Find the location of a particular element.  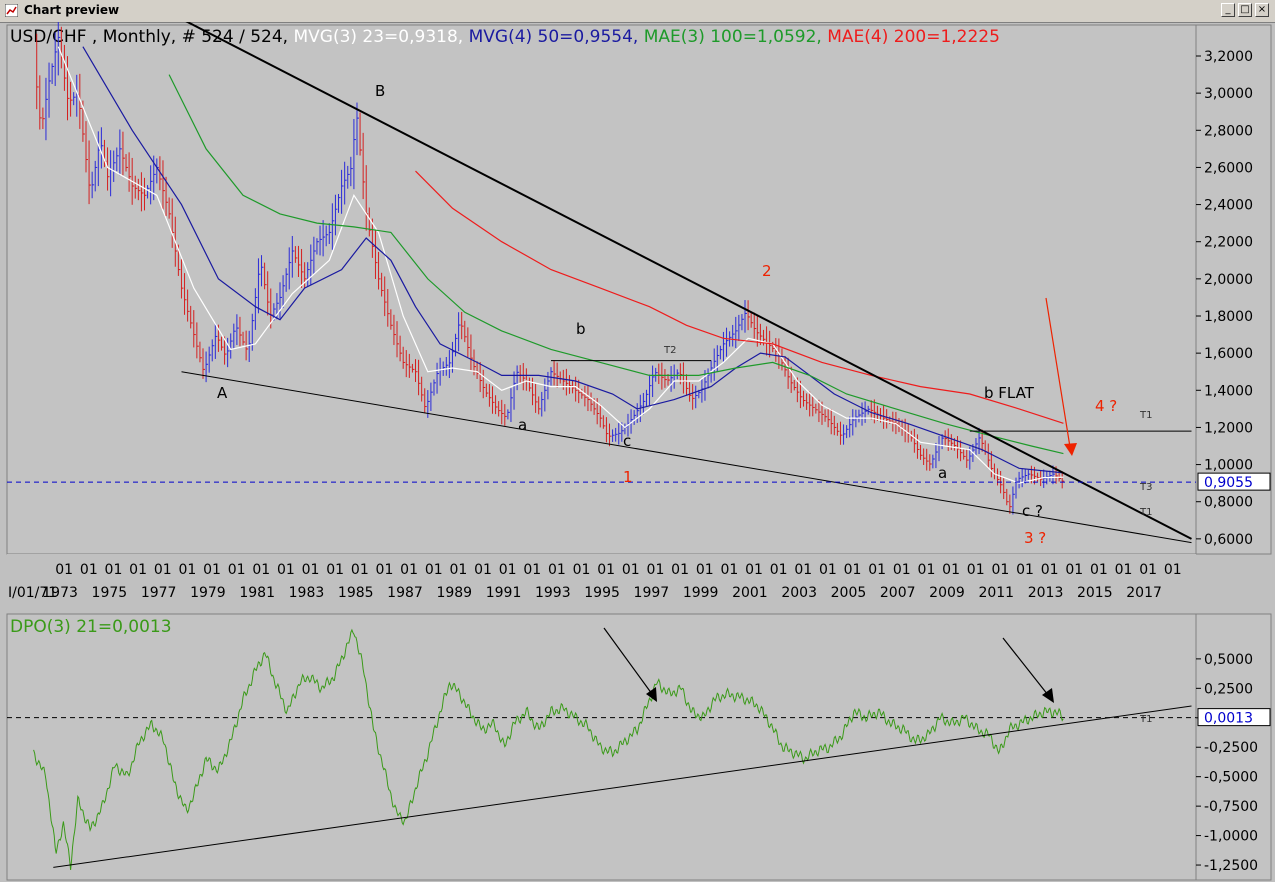

time-tick-year: 1981 is located at coordinates (257, 593).